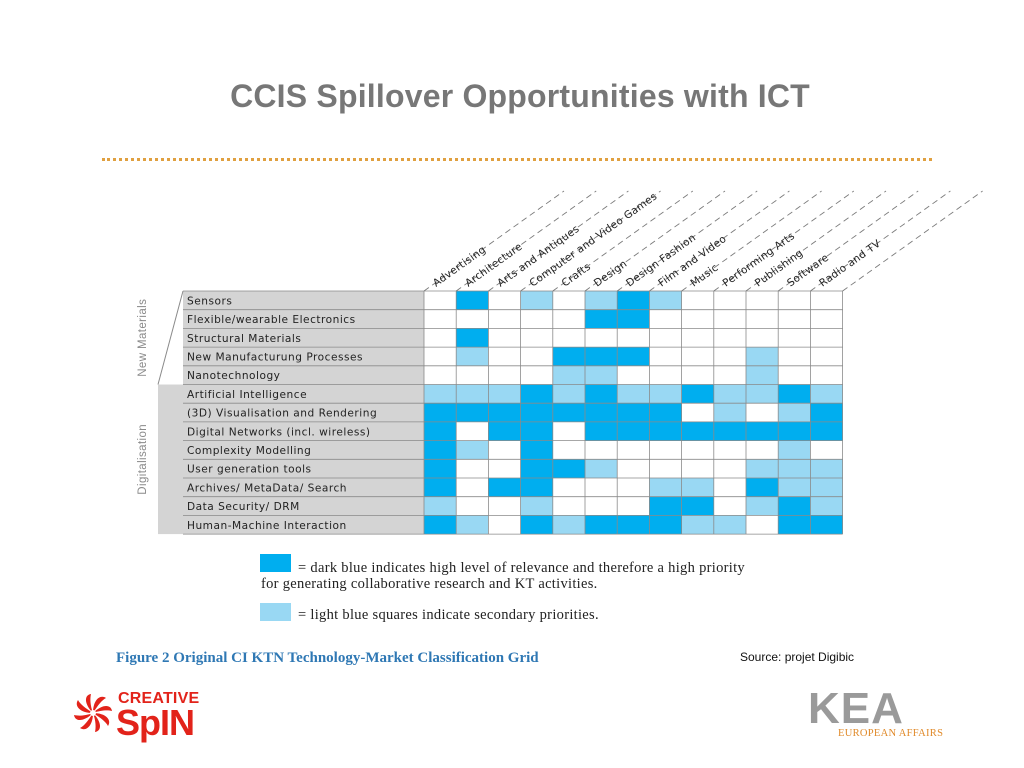 The width and height of the screenshot is (1024, 768). What do you see at coordinates (520, 96) in the screenshot?
I see `slide-title: CCIS Spillover Opportunities with ICT` at bounding box center [520, 96].